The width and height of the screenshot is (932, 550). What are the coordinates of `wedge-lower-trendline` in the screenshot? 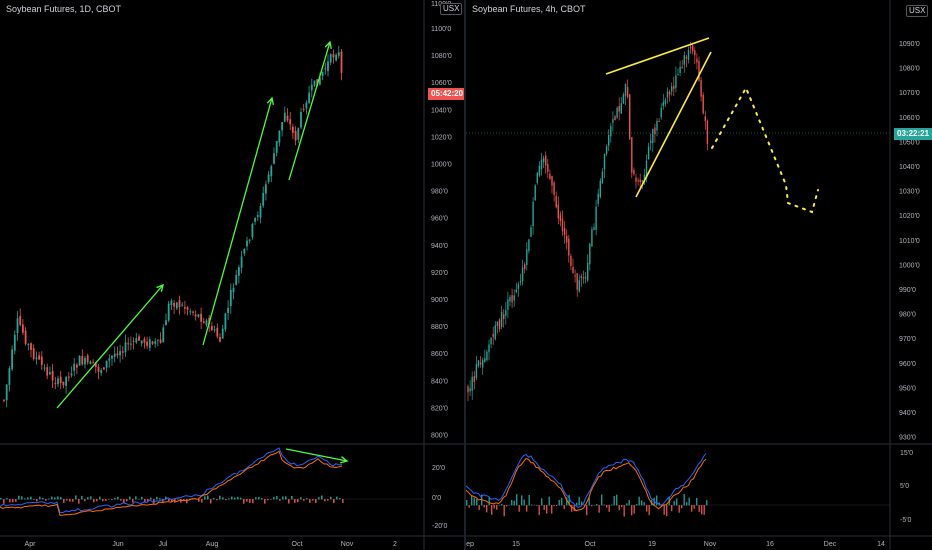 It's located at (673, 124).